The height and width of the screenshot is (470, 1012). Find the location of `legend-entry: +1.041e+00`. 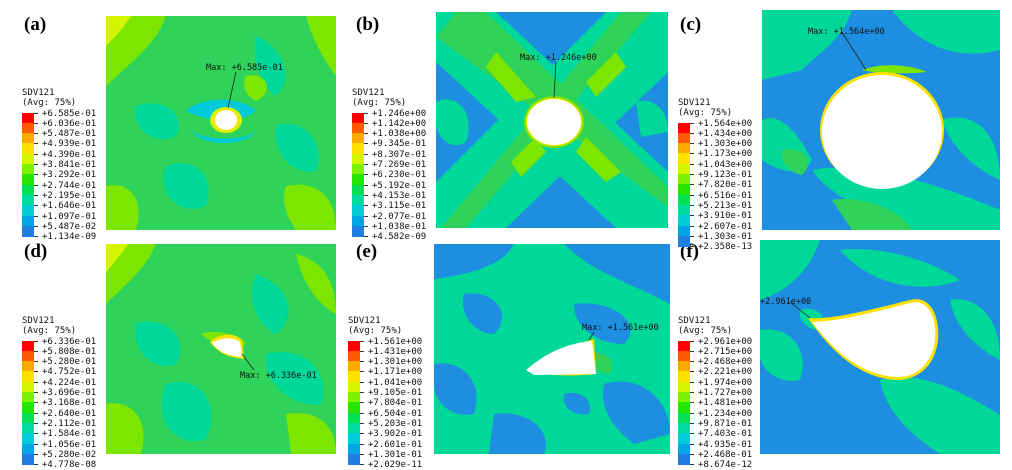

legend-entry: +1.041e+00 is located at coordinates (385, 385).